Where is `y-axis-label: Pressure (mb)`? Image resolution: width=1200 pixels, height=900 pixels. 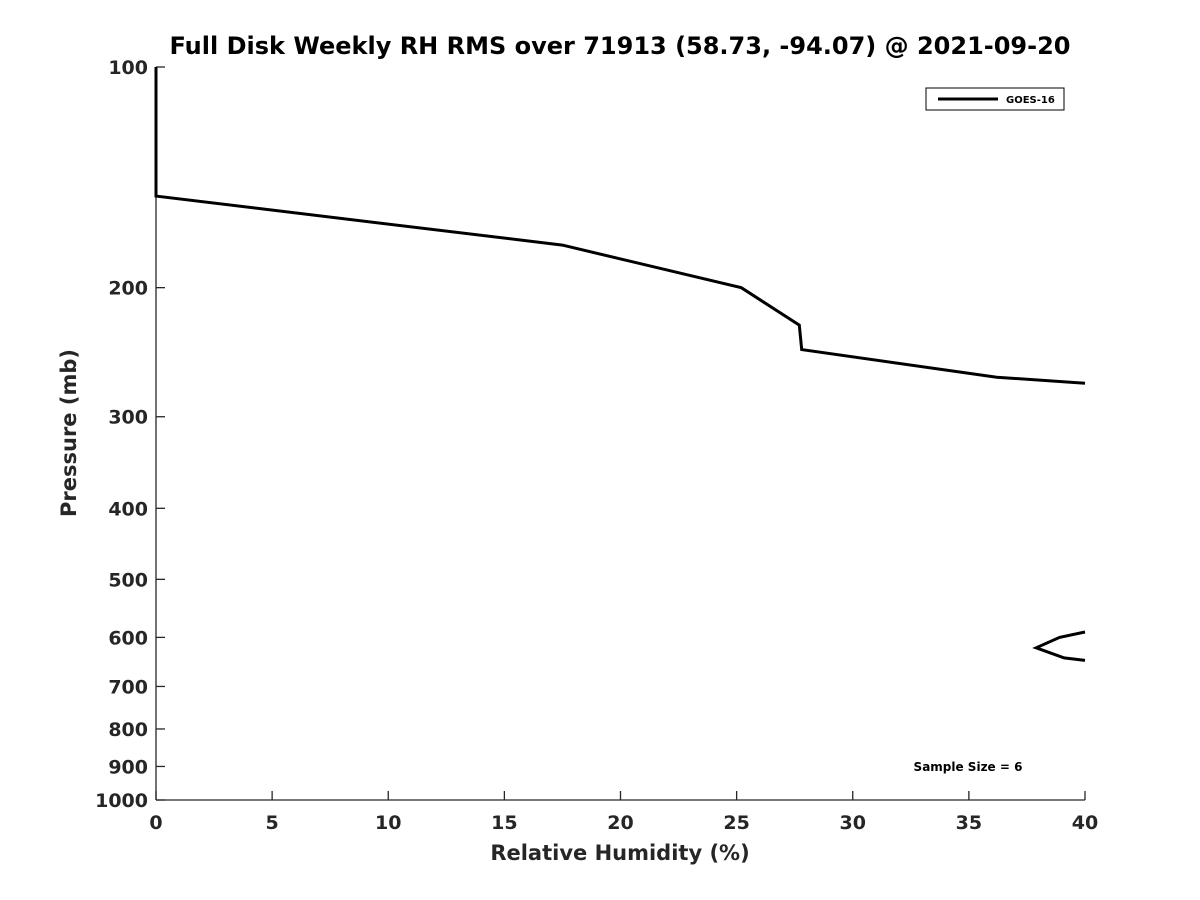 y-axis-label: Pressure (mb) is located at coordinates (69, 433).